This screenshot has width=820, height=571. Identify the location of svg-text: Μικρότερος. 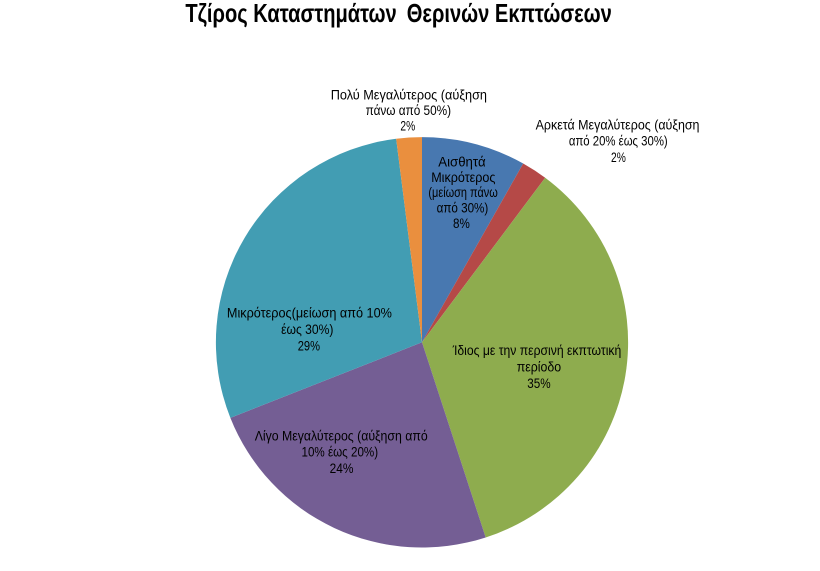
(463, 177).